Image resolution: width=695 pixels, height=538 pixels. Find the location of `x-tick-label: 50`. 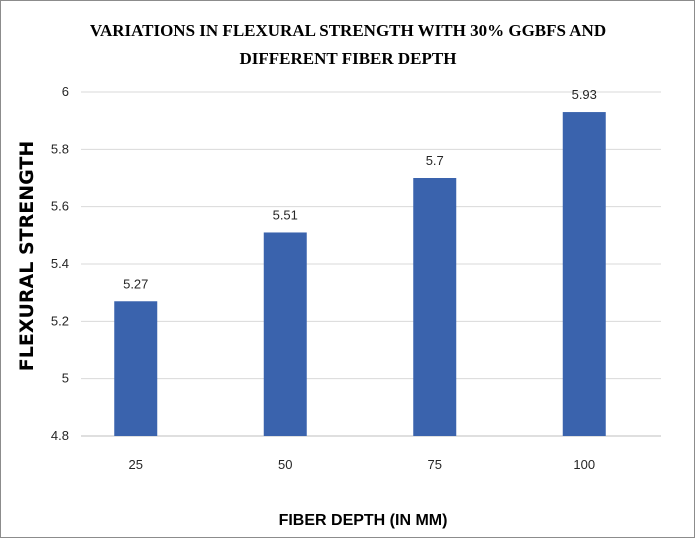

x-tick-label: 50 is located at coordinates (285, 464).